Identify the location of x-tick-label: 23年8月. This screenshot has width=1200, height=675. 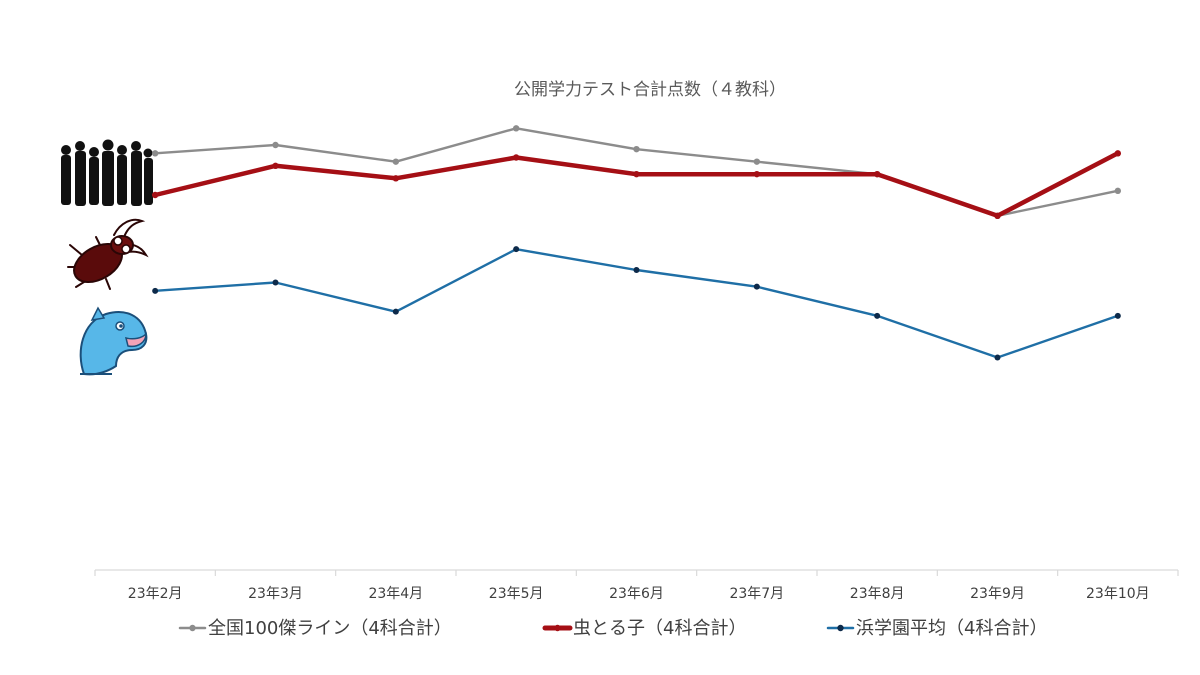
(877, 594).